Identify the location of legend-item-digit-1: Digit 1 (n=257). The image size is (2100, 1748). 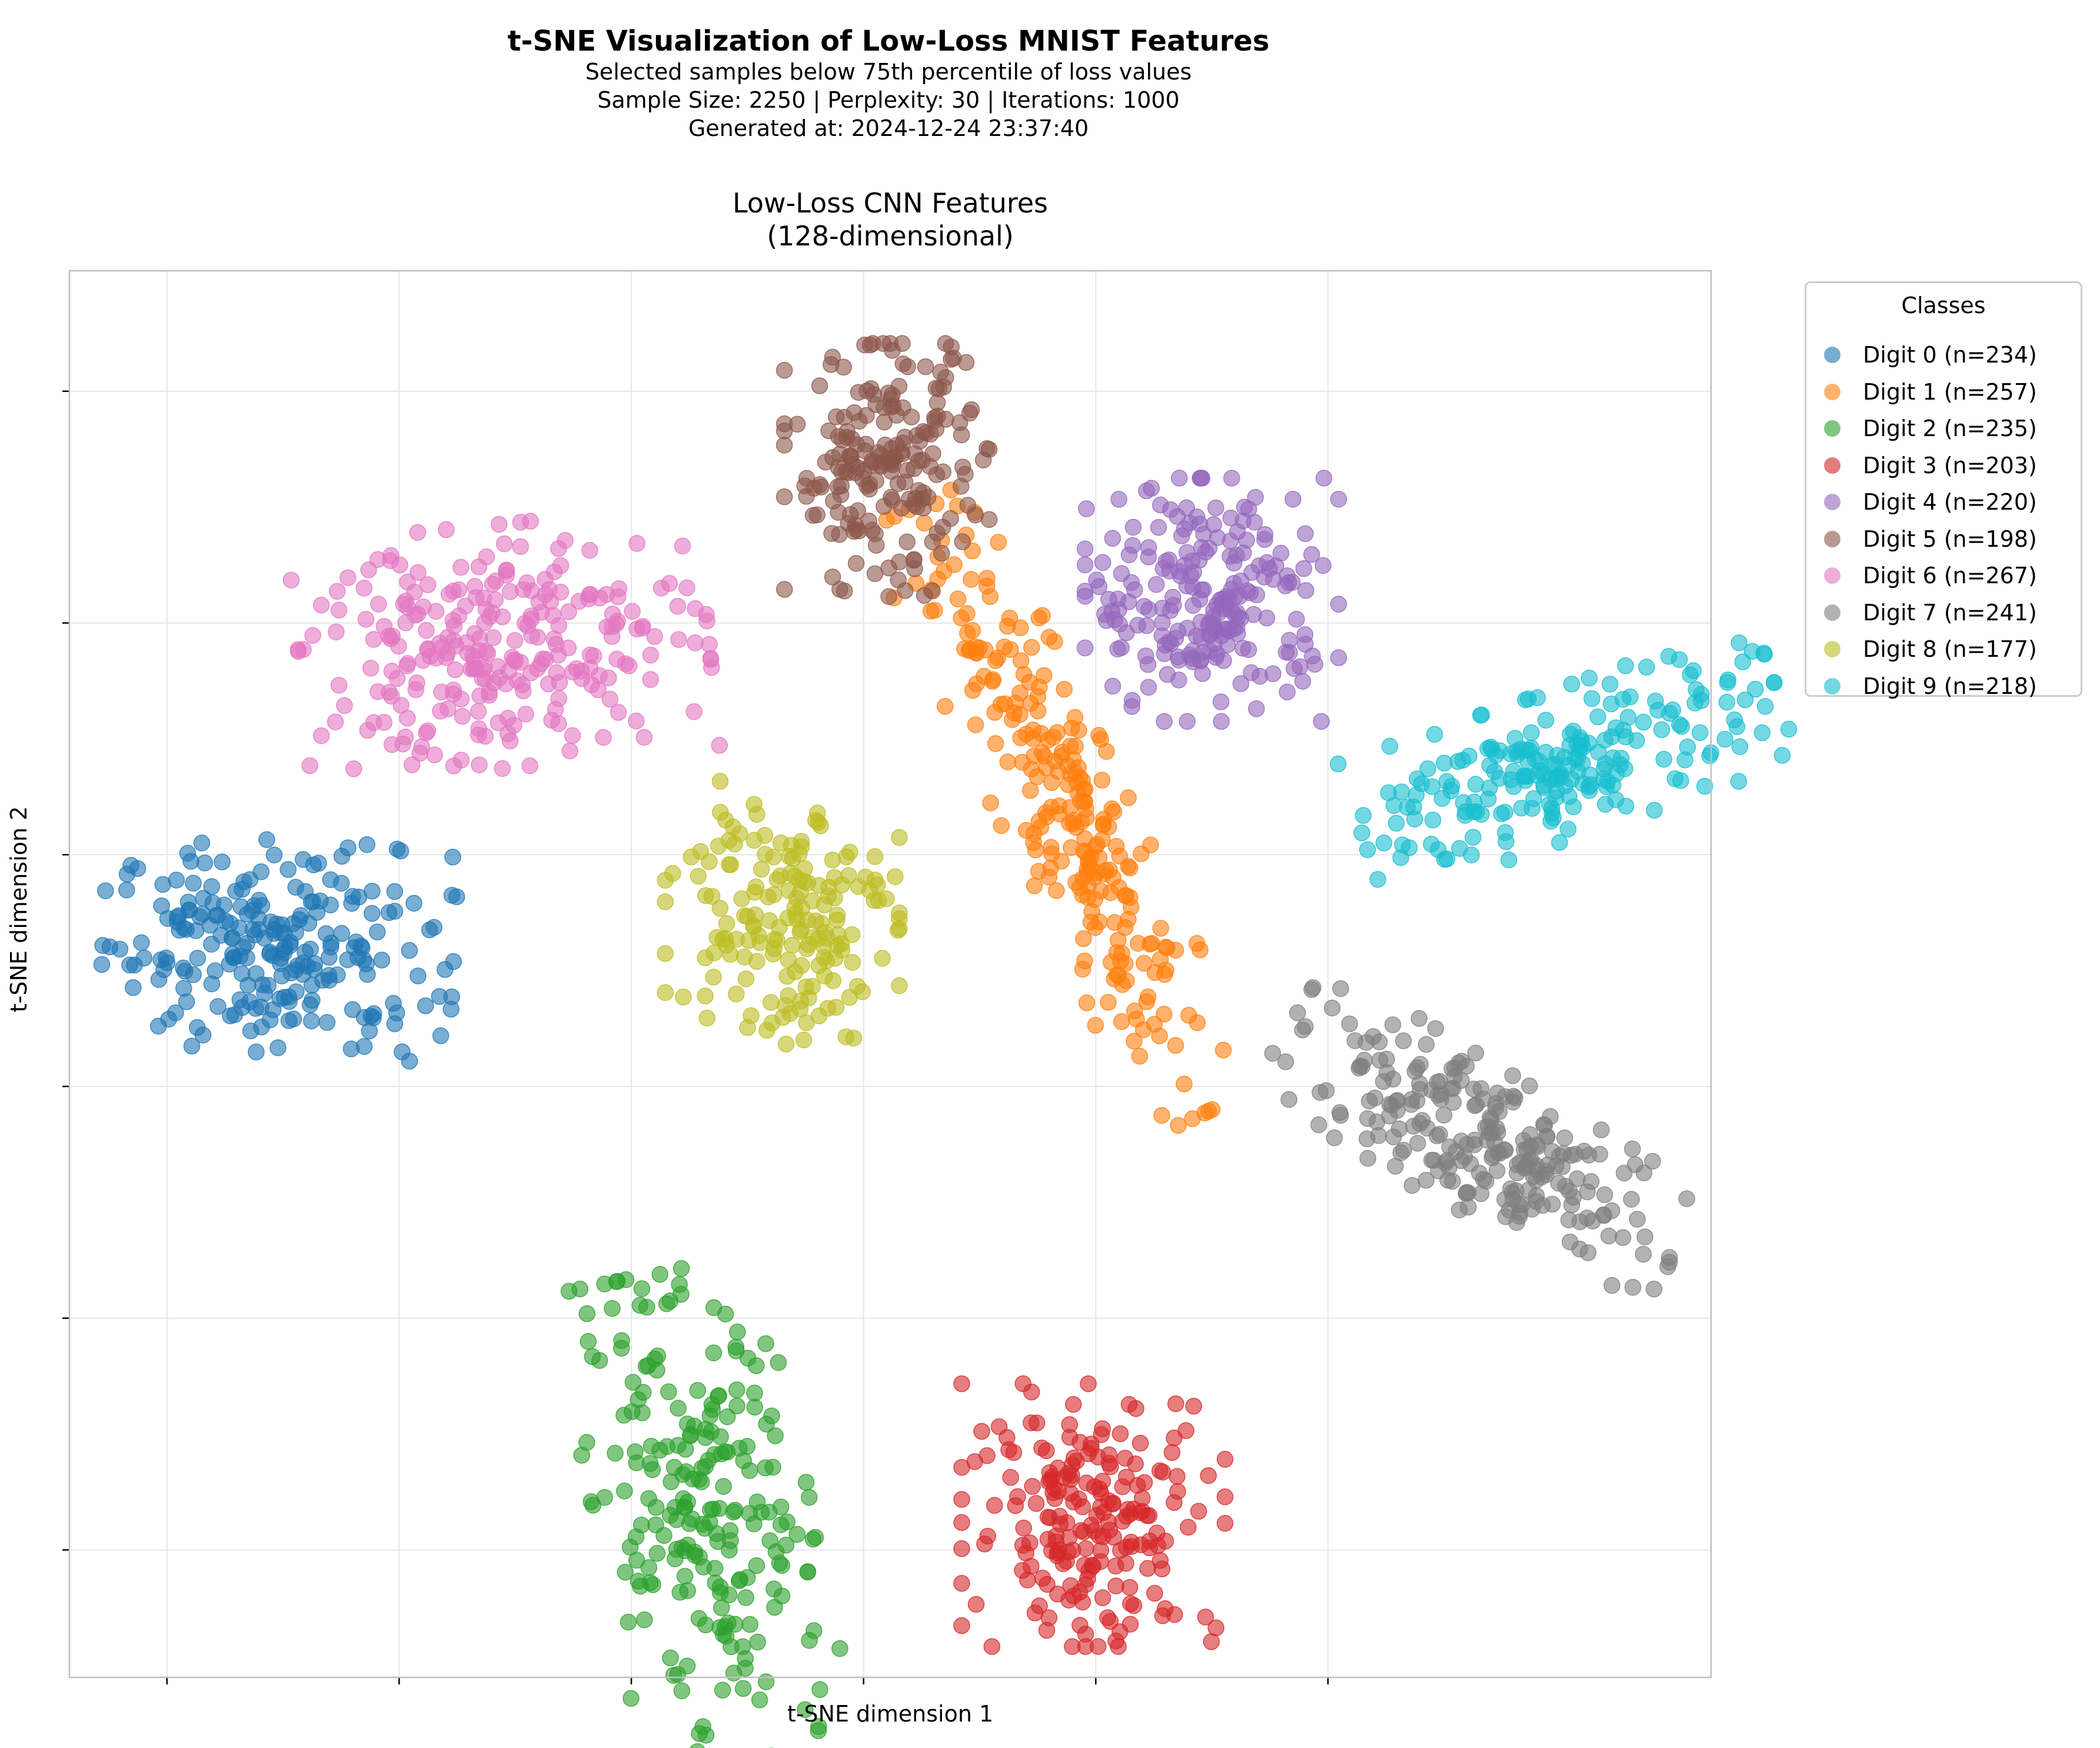
(1930, 392).